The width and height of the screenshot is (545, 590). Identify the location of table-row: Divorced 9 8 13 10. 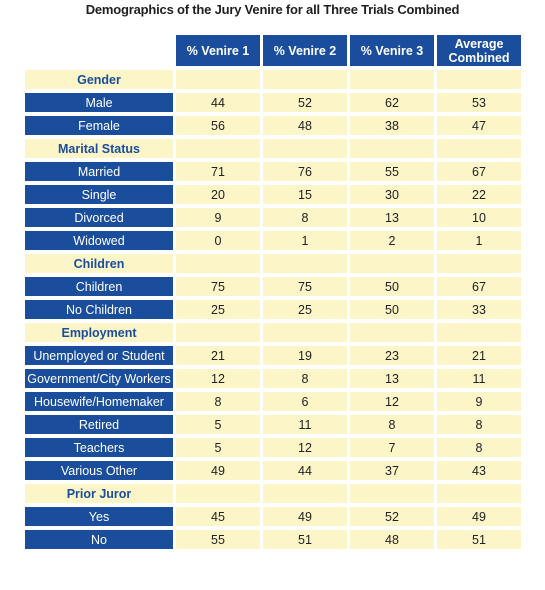
(273, 217).